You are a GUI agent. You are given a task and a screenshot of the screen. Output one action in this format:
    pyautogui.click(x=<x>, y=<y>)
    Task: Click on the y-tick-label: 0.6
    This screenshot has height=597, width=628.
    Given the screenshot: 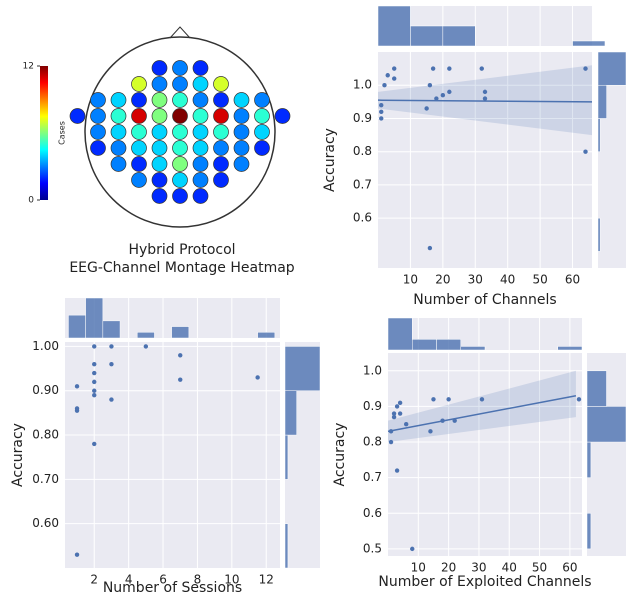 What is the action you would take?
    pyautogui.click(x=372, y=513)
    